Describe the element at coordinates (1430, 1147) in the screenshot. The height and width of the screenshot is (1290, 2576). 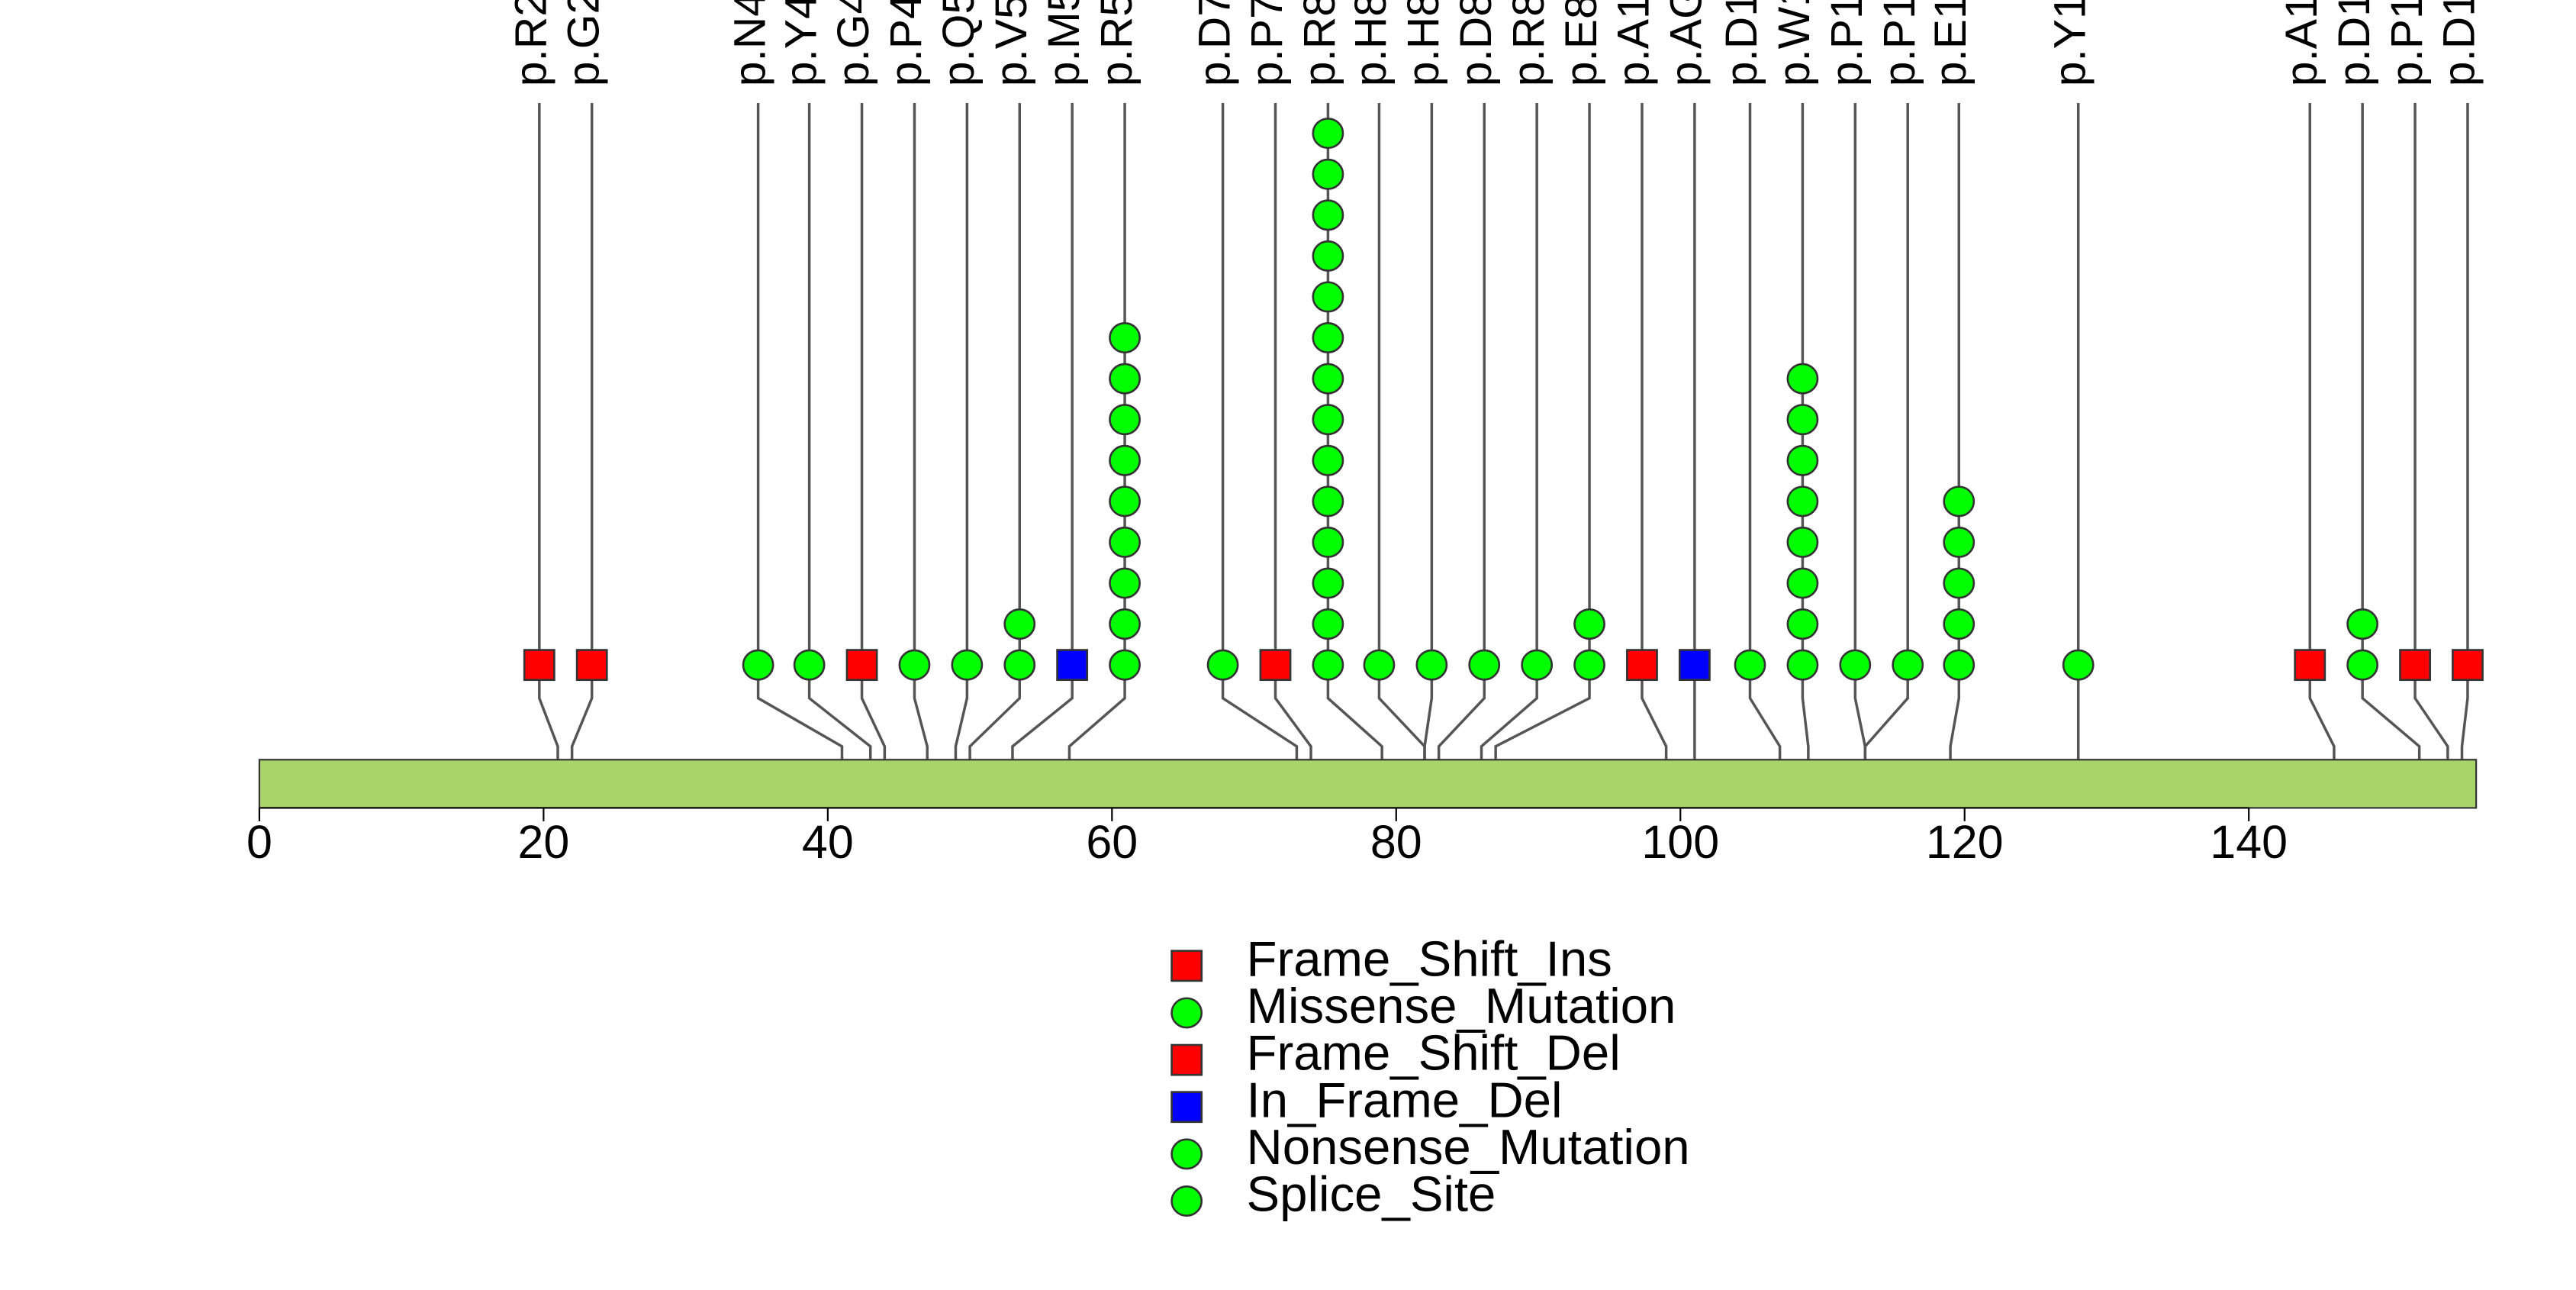
I see `legend-item: Nonsense_Mutation` at that location.